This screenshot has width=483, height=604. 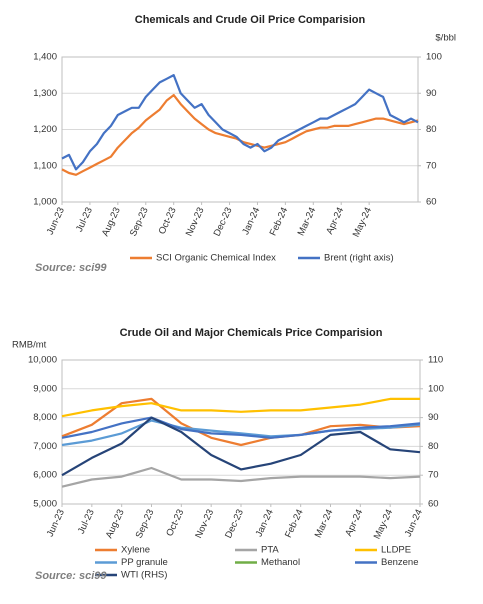 What do you see at coordinates (400, 562) in the screenshot?
I see `legend-label: Benzene` at bounding box center [400, 562].